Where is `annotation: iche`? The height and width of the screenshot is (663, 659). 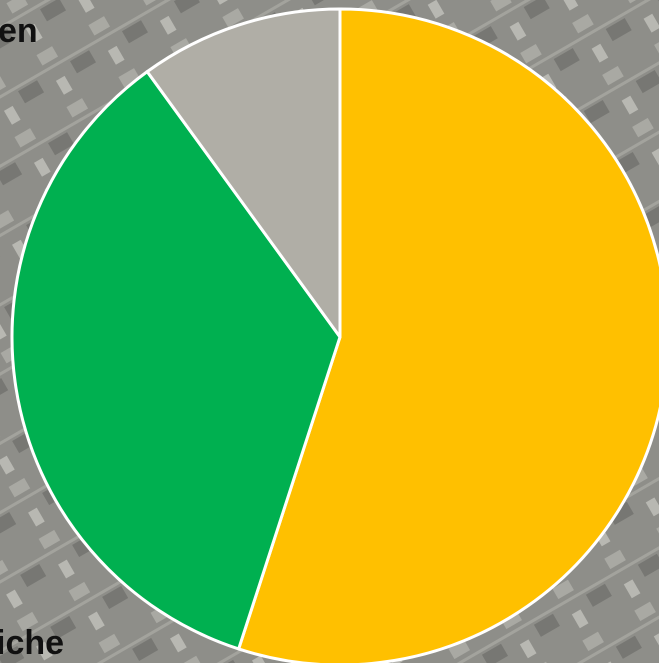
annotation: iche is located at coordinates (32, 643).